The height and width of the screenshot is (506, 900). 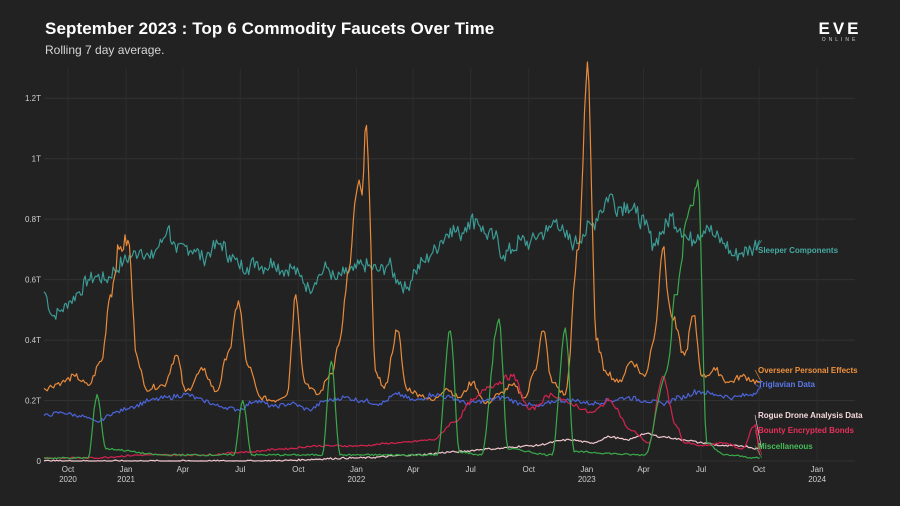 I want to click on x-tick-year: 2024, so click(x=817, y=479).